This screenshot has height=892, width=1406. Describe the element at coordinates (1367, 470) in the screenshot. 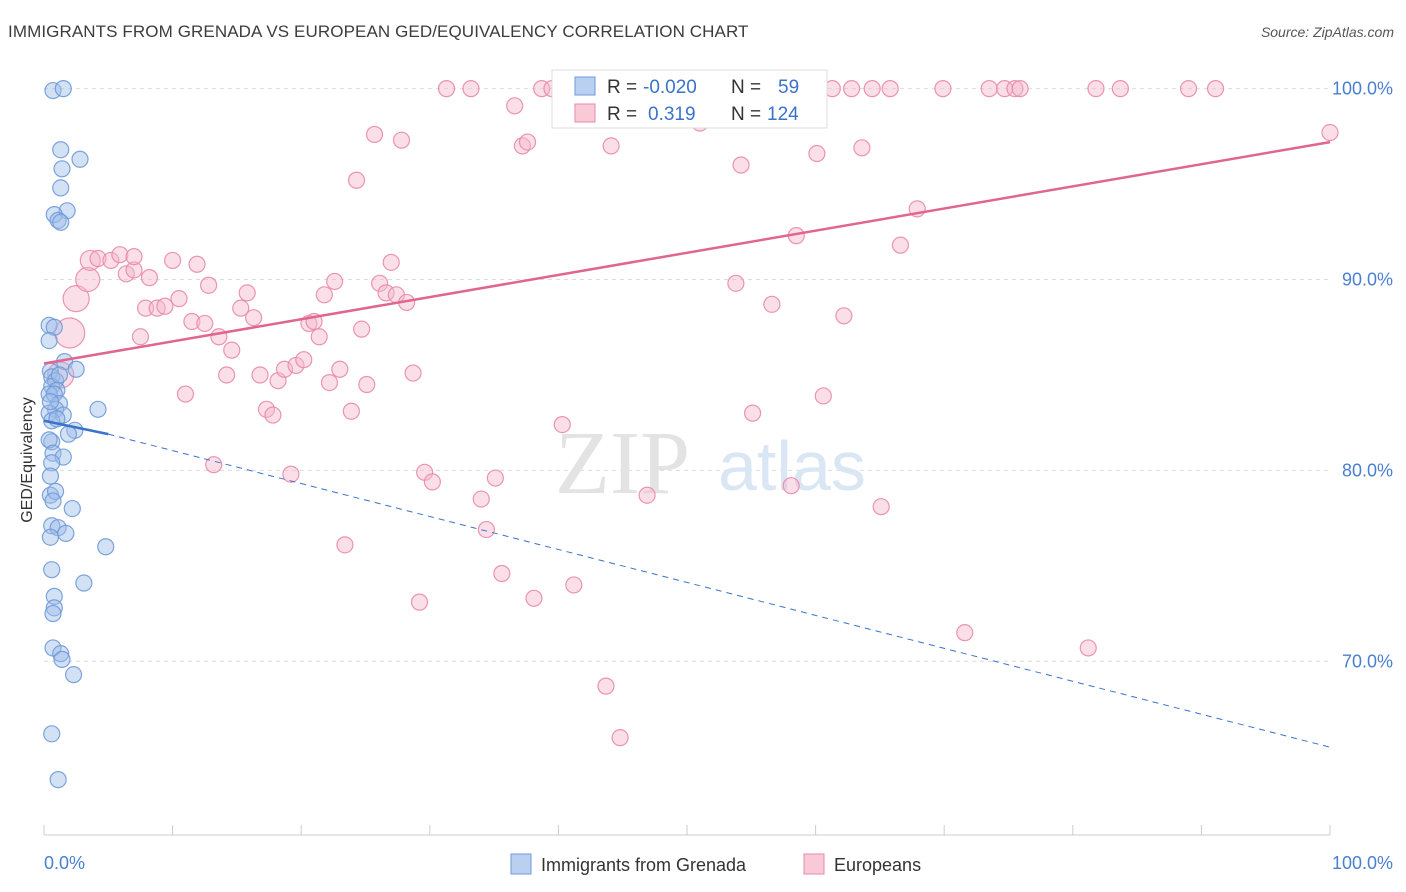

I see `y-tick-label: 80.0%` at that location.